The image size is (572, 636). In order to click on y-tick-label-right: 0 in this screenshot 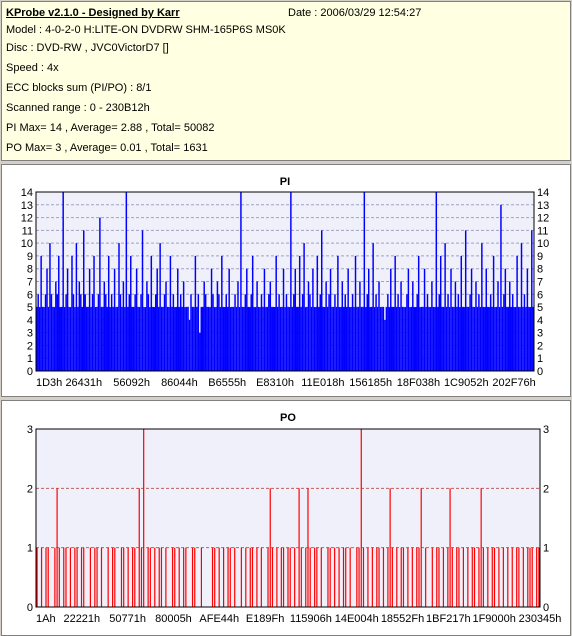, I will do `click(540, 372)`.